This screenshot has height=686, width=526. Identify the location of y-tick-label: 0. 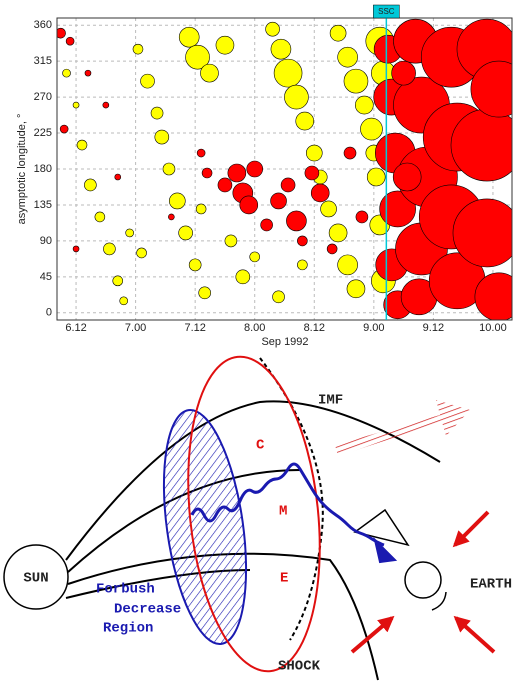
(49, 313).